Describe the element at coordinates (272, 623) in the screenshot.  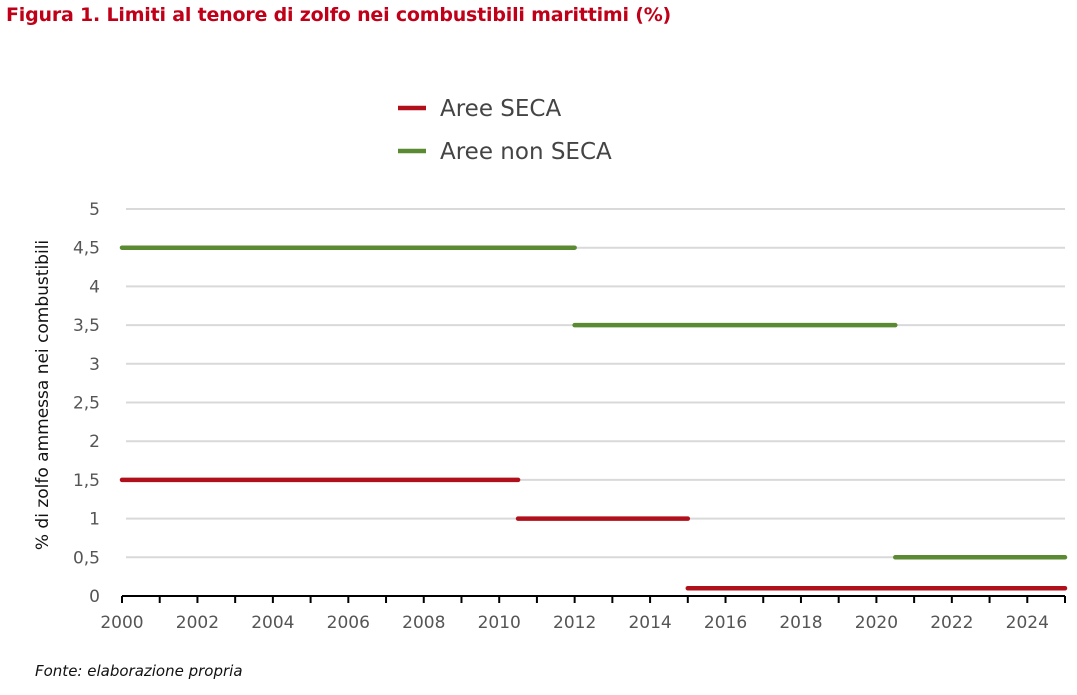
I see `x-tick-label: 2004` at that location.